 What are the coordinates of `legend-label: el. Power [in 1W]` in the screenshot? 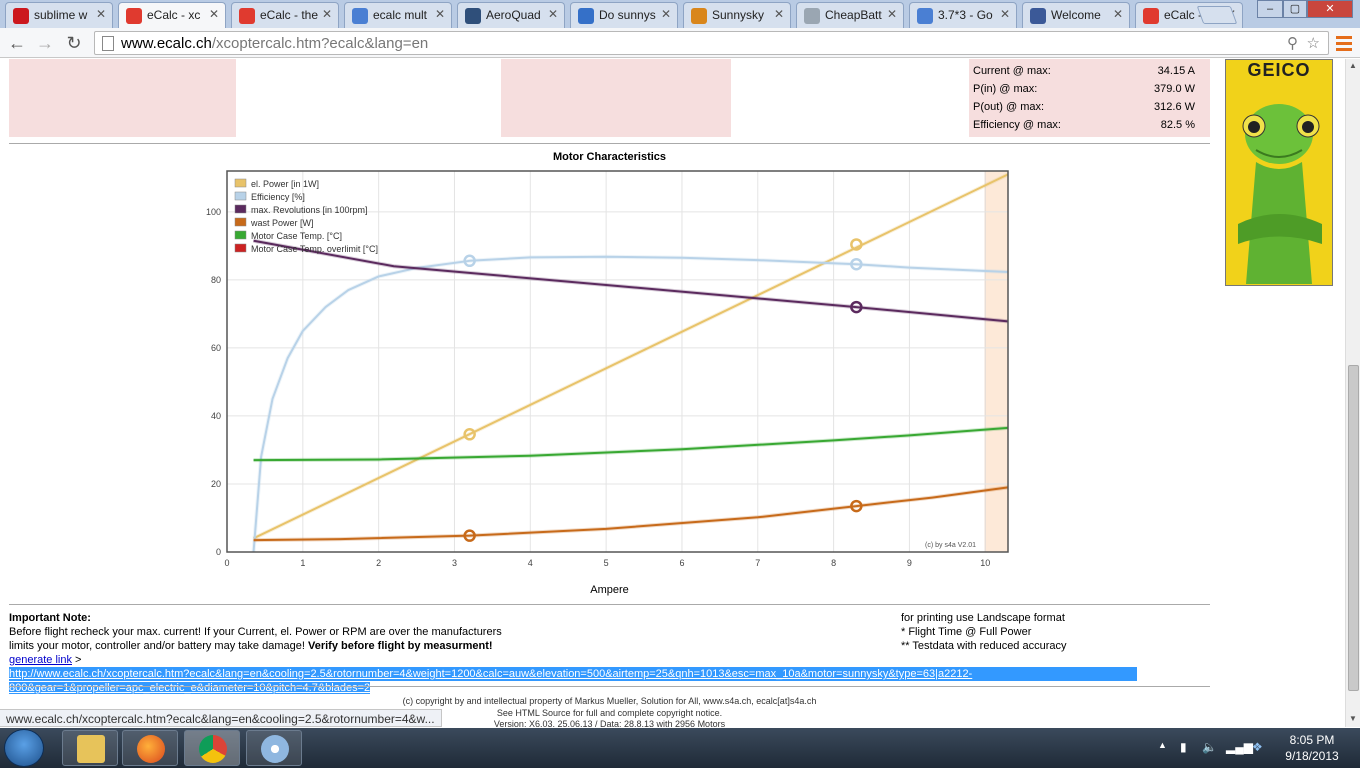 It's located at (285, 184).